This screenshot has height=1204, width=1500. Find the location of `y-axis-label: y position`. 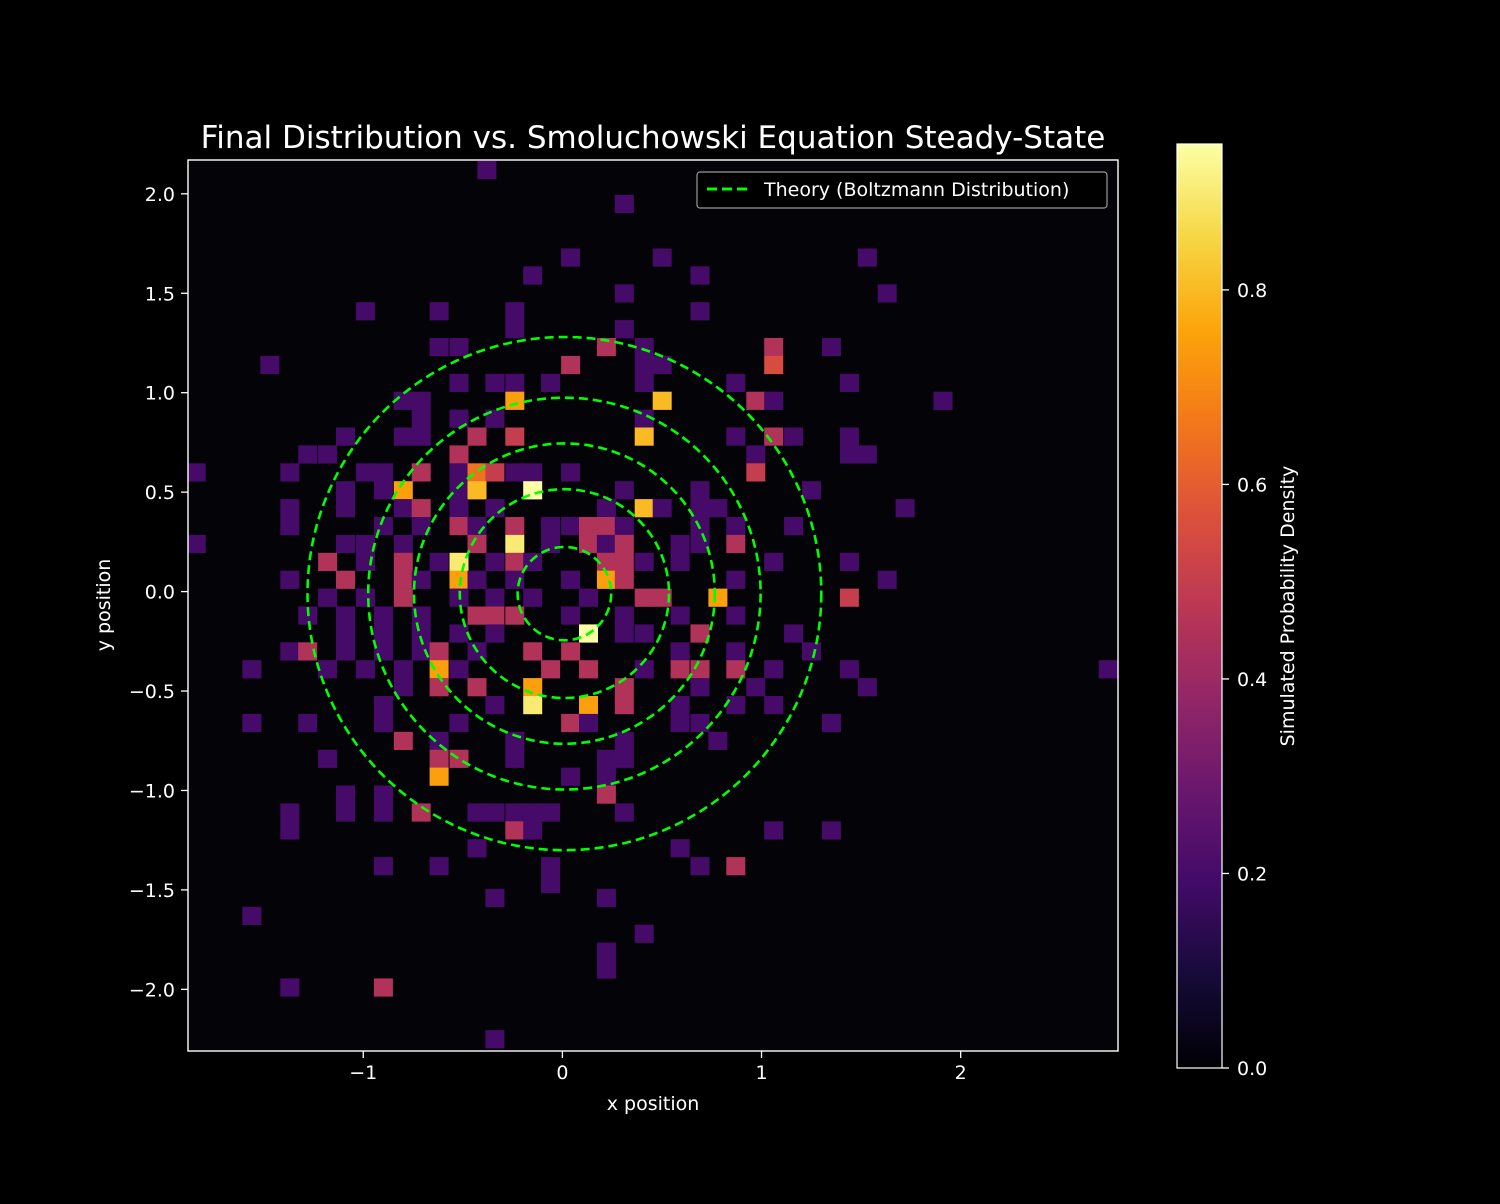

y-axis-label: y position is located at coordinates (104, 605).